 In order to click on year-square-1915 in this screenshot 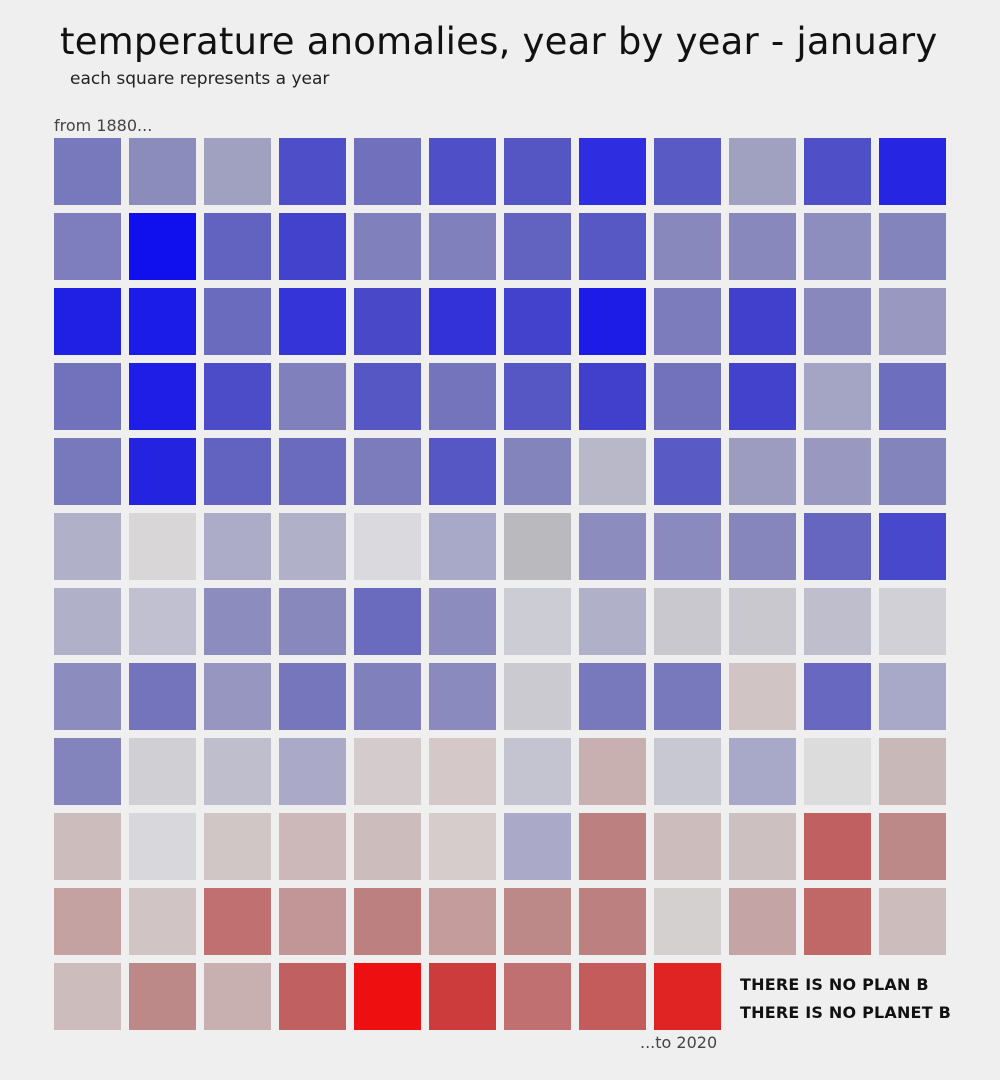, I will do `click(912, 321)`.